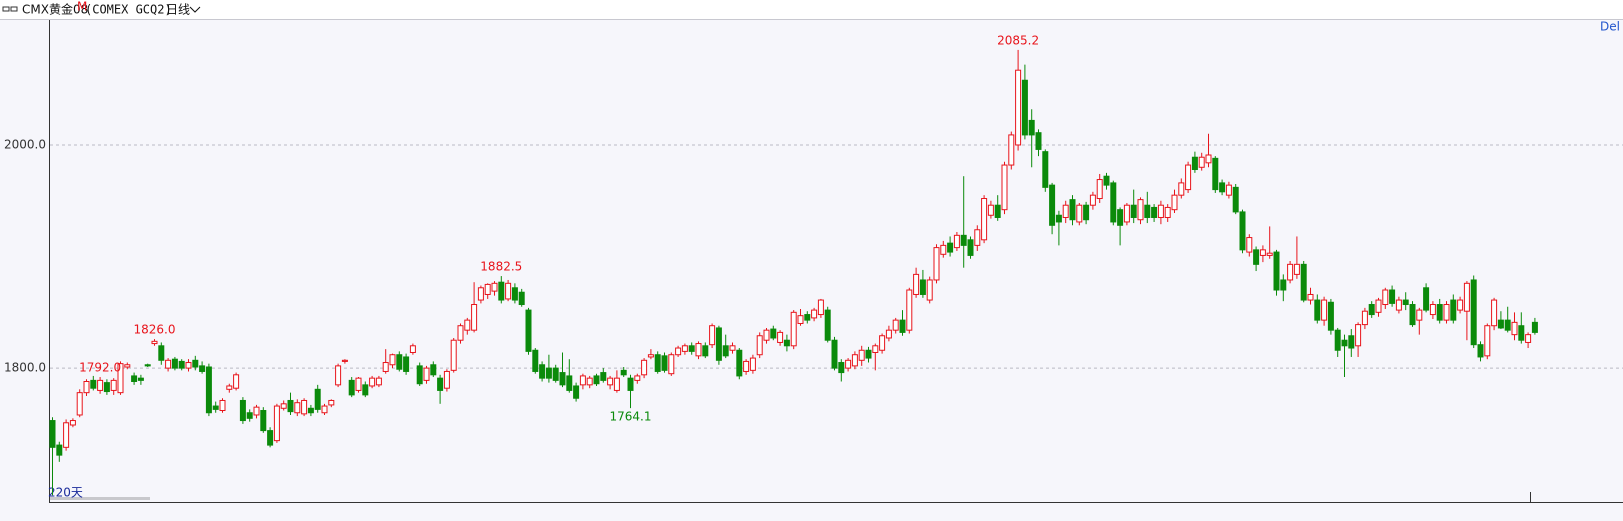  What do you see at coordinates (155, 330) in the screenshot?
I see `high-label: 1826.0` at bounding box center [155, 330].